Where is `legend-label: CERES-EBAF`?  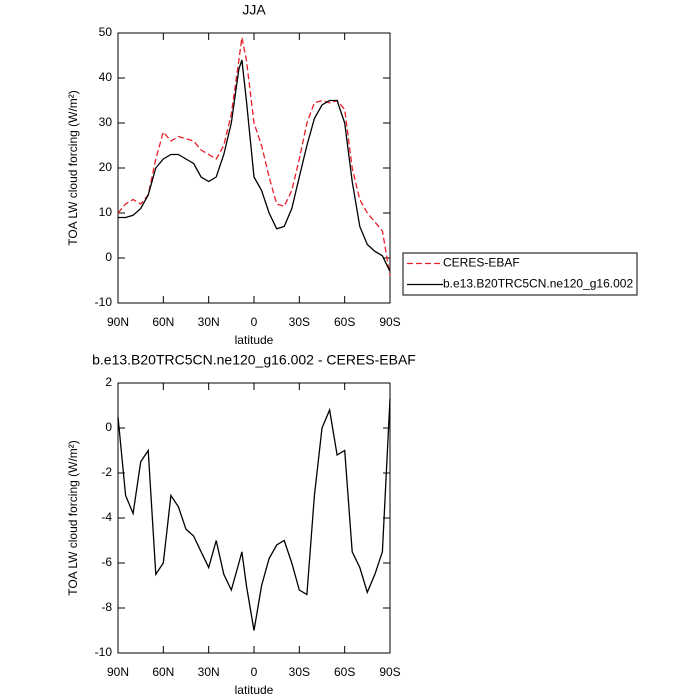 legend-label: CERES-EBAF is located at coordinates (481, 263).